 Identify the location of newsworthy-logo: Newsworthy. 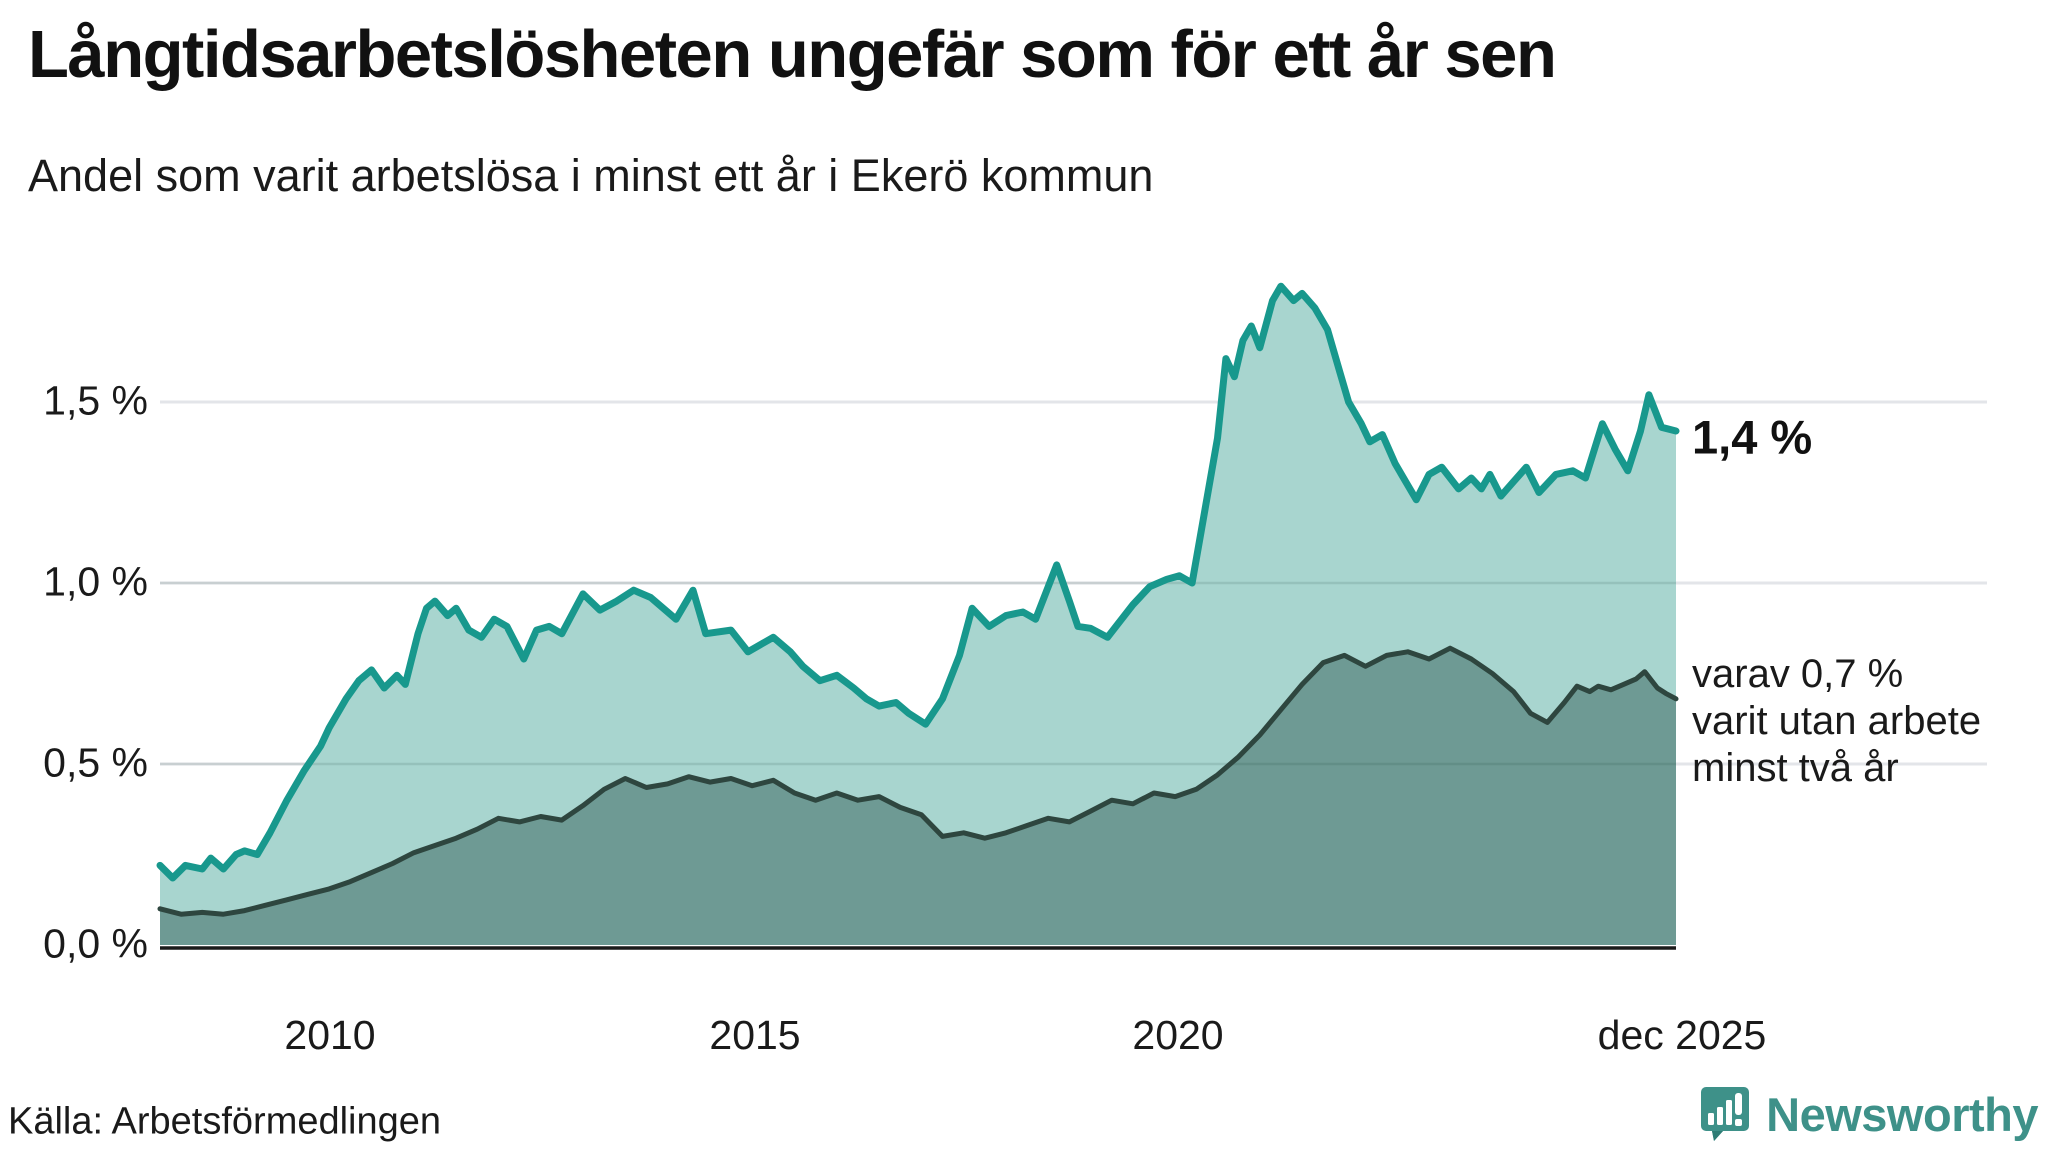
(1868, 1114).